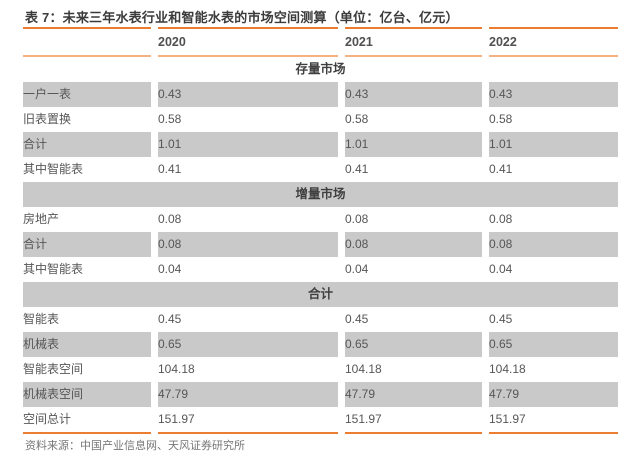 The height and width of the screenshot is (467, 632). What do you see at coordinates (553, 269) in the screenshot?
I see `value-cell-2022: 0.04` at bounding box center [553, 269].